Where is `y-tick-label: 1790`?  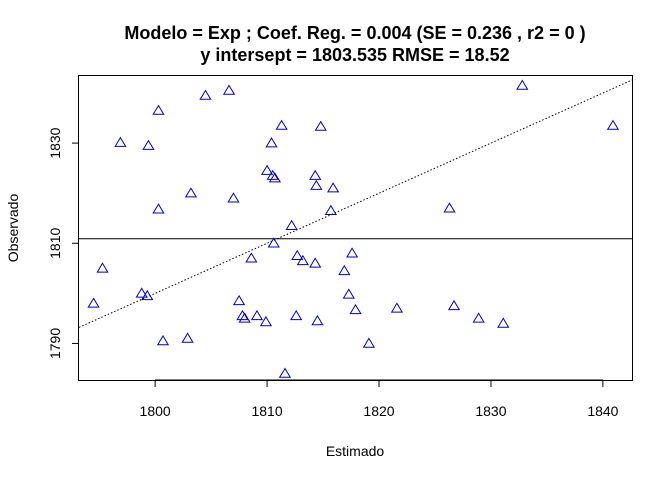 y-tick-label: 1790 is located at coordinates (55, 343).